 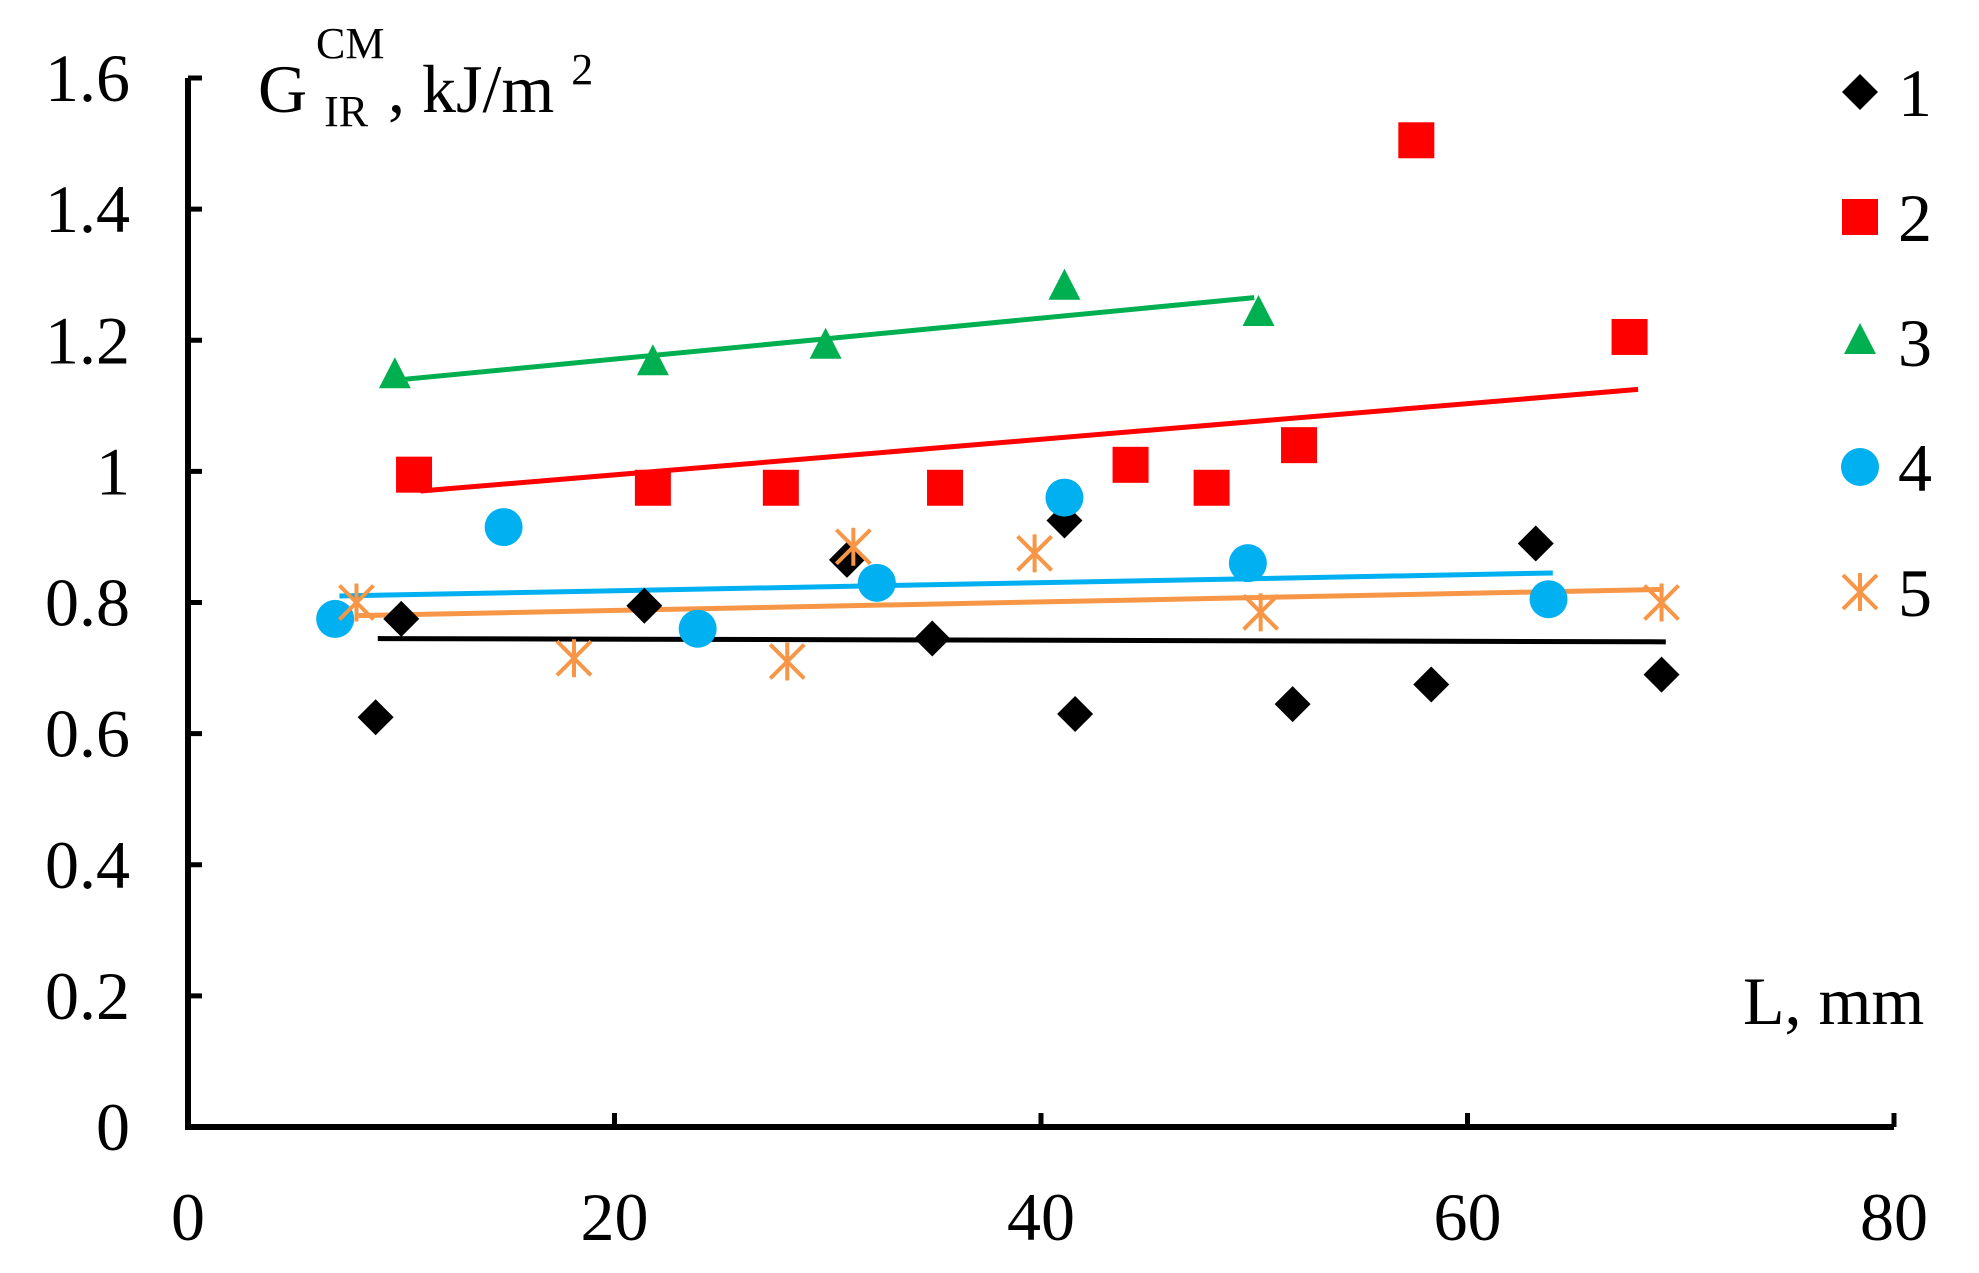 What do you see at coordinates (1468, 1217) in the screenshot?
I see `x-tick-label: 60` at bounding box center [1468, 1217].